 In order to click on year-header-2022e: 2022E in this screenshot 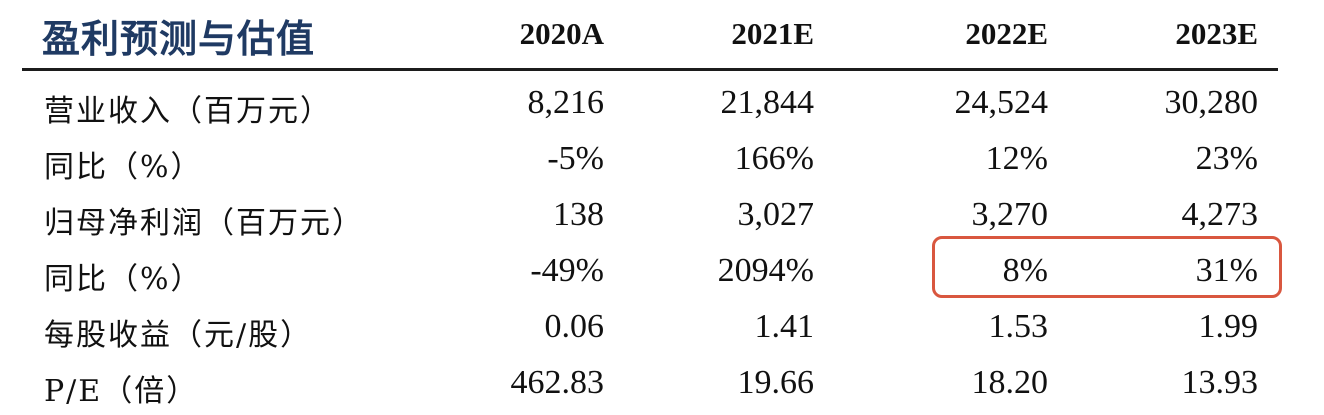, I will do `click(1006, 33)`.